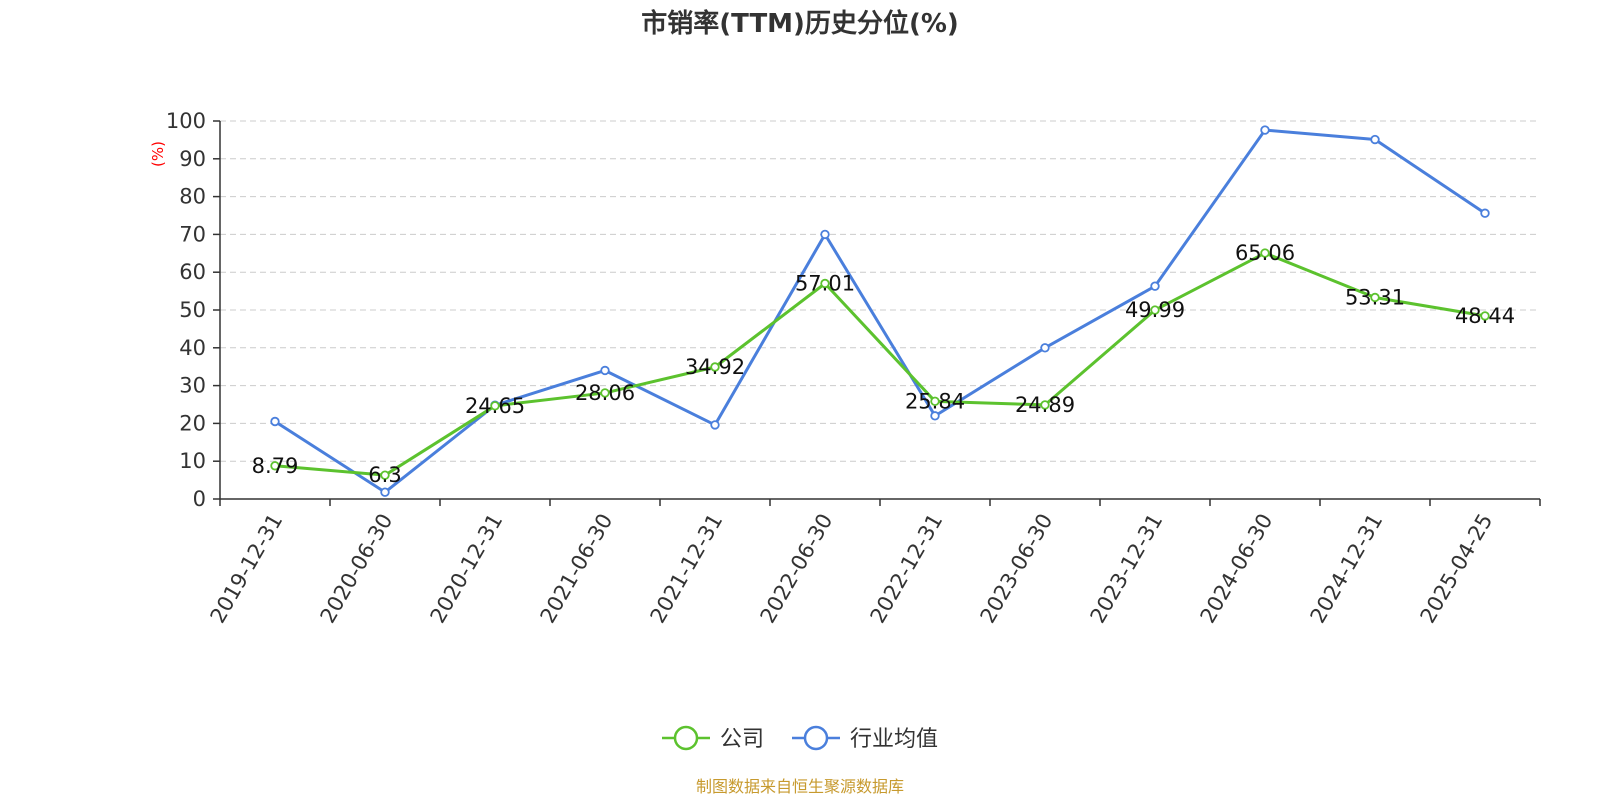 Image resolution: width=1600 pixels, height=800 pixels. I want to click on y-tick-label: 80, so click(192, 197).